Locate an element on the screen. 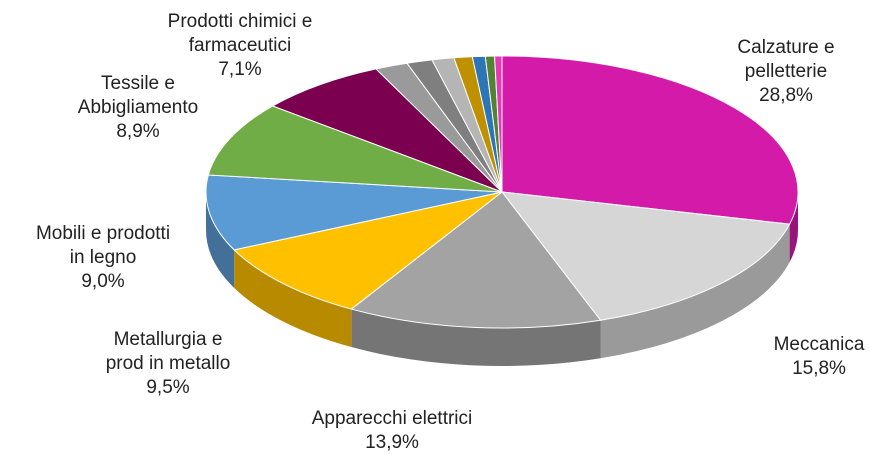  label-apparecchi-elettrici: Apparecchi elettrici 13,9% is located at coordinates (392, 431).